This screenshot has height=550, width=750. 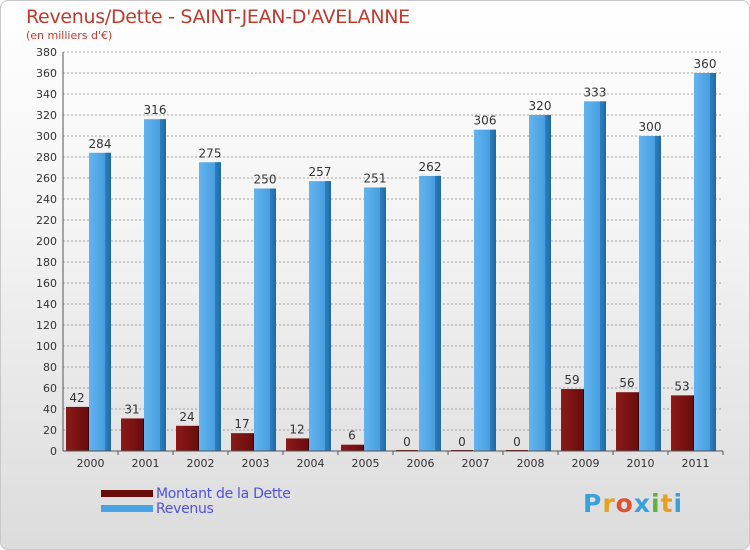 I want to click on logo-letter: r, so click(x=609, y=503).